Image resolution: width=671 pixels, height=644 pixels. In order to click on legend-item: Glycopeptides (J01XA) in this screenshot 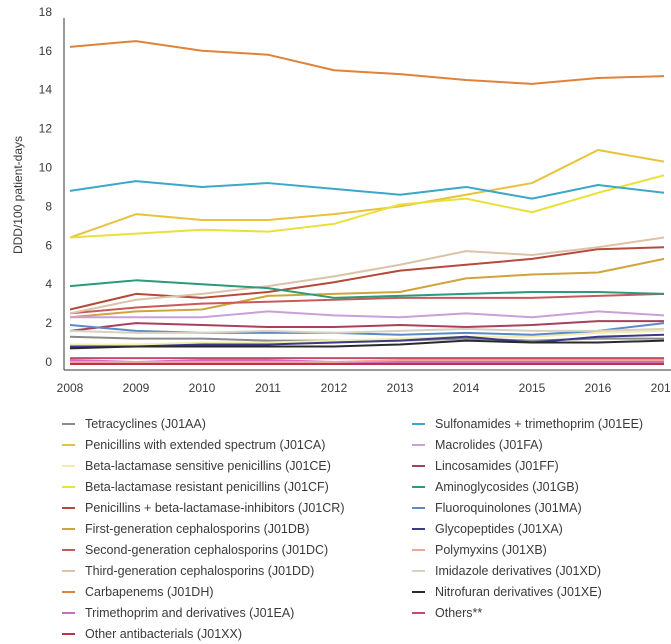, I will do `click(487, 529)`.